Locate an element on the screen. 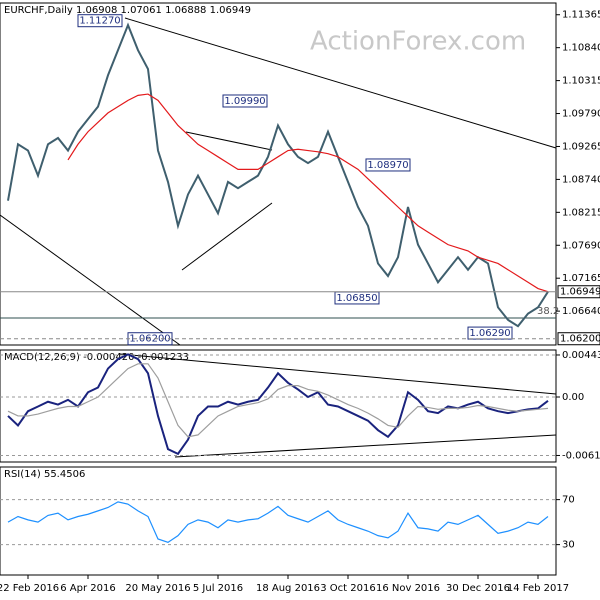 This screenshot has height=600, width=600. y-tick-label: 1.09790 is located at coordinates (581, 114).